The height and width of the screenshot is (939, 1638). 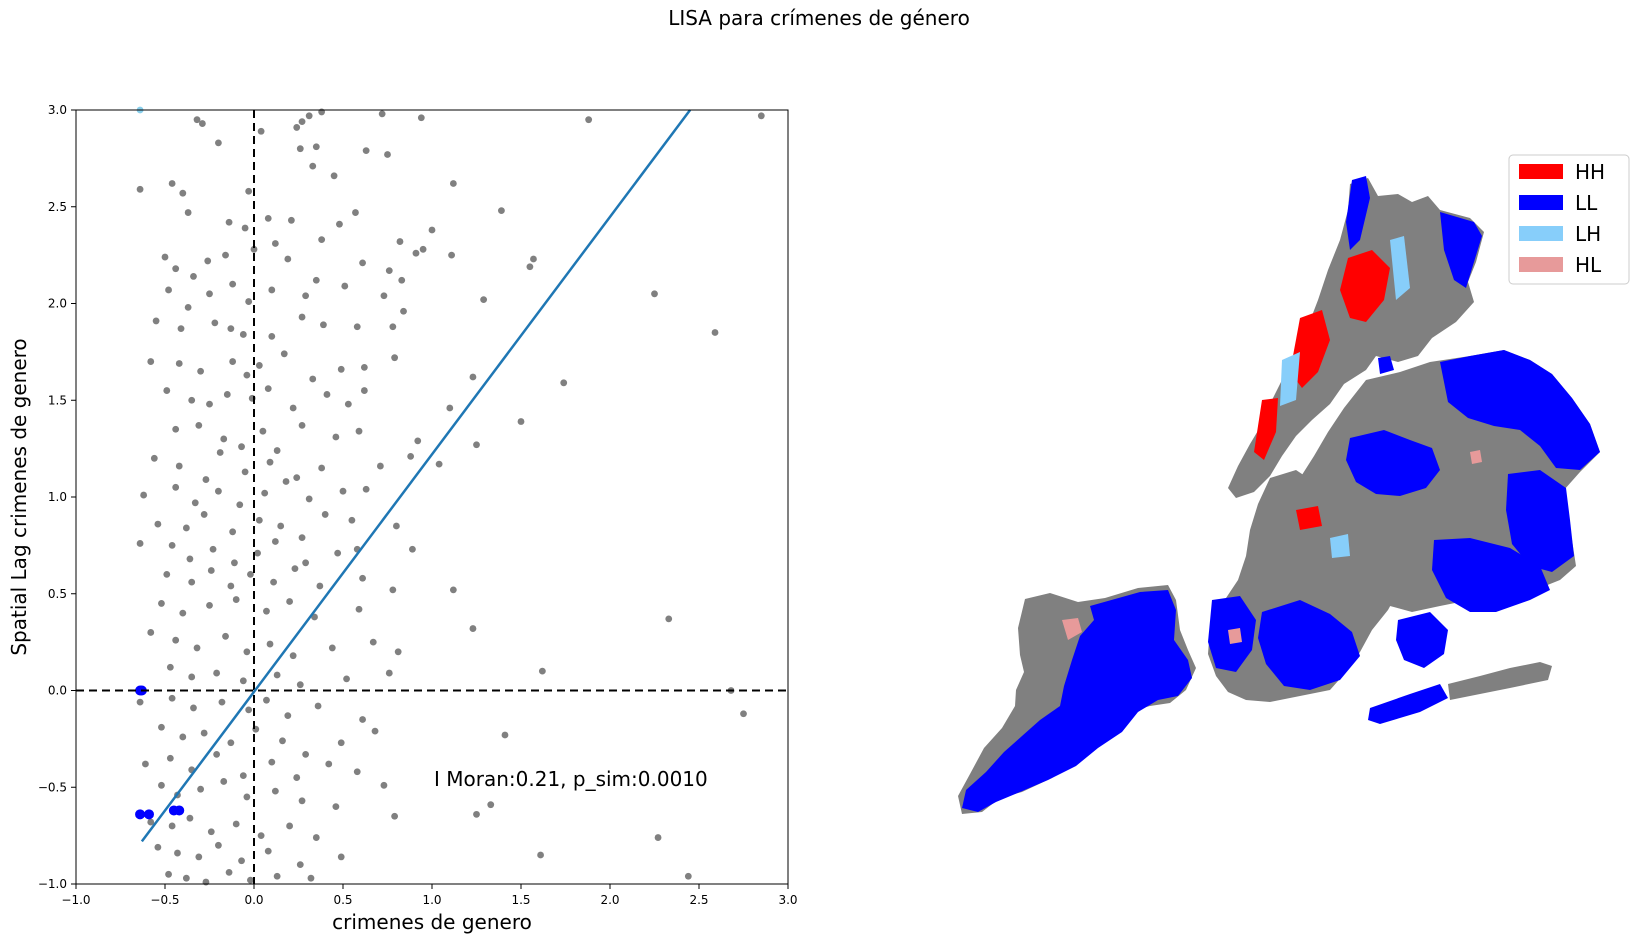 What do you see at coordinates (431, 900) in the screenshot?
I see `x-tick-label: 1.0` at bounding box center [431, 900].